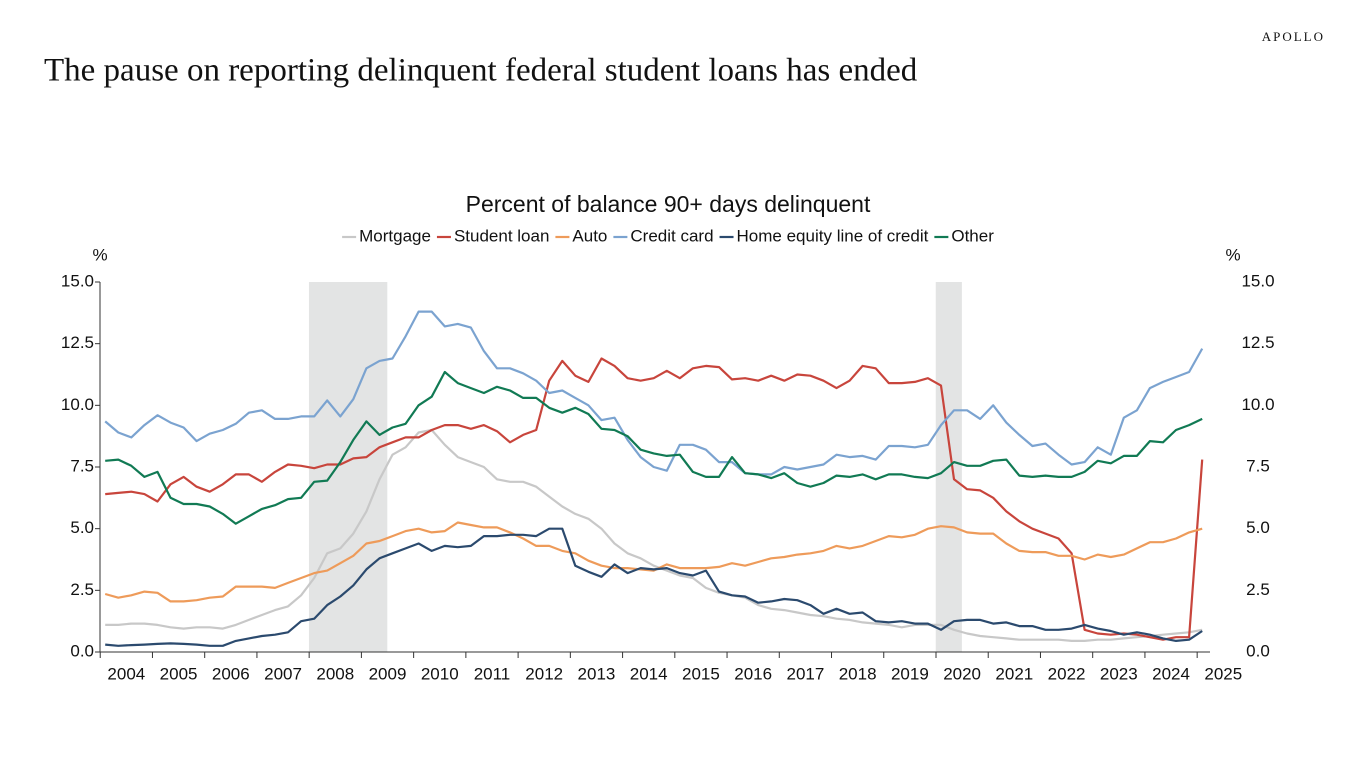 The image size is (1366, 768). I want to click on x-tick-label: 2010, so click(440, 673).